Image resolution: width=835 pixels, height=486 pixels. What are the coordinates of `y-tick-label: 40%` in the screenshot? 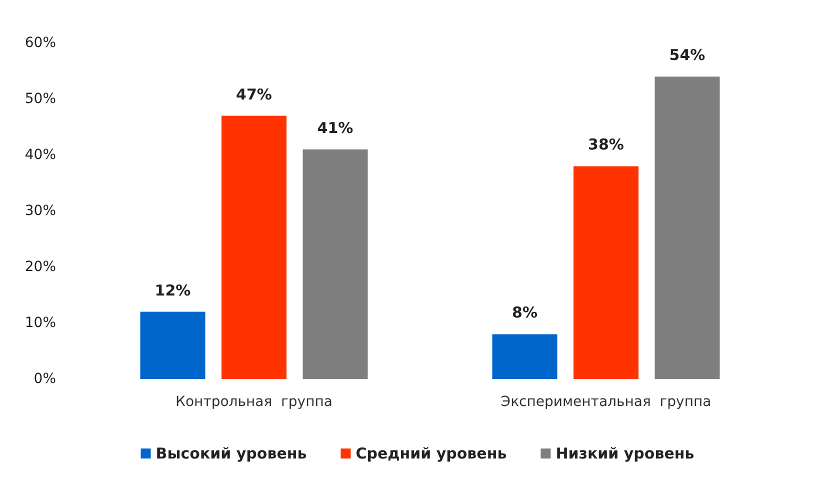 It's located at (40, 155).